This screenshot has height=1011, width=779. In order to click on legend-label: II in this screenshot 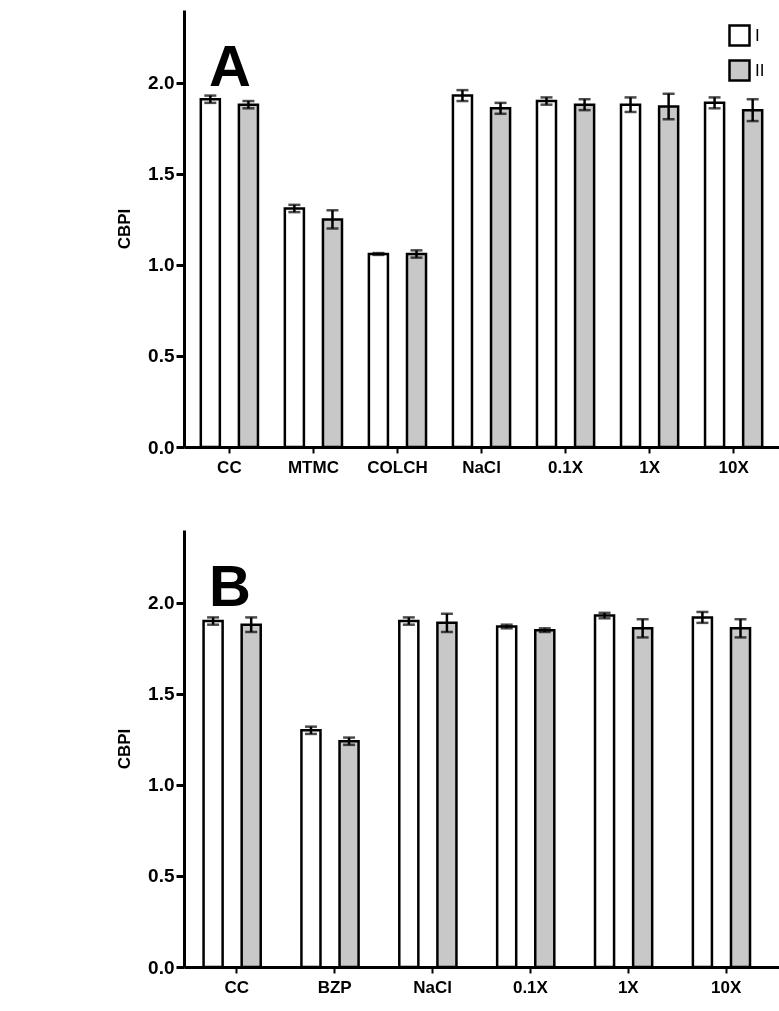, I will do `click(760, 70)`.